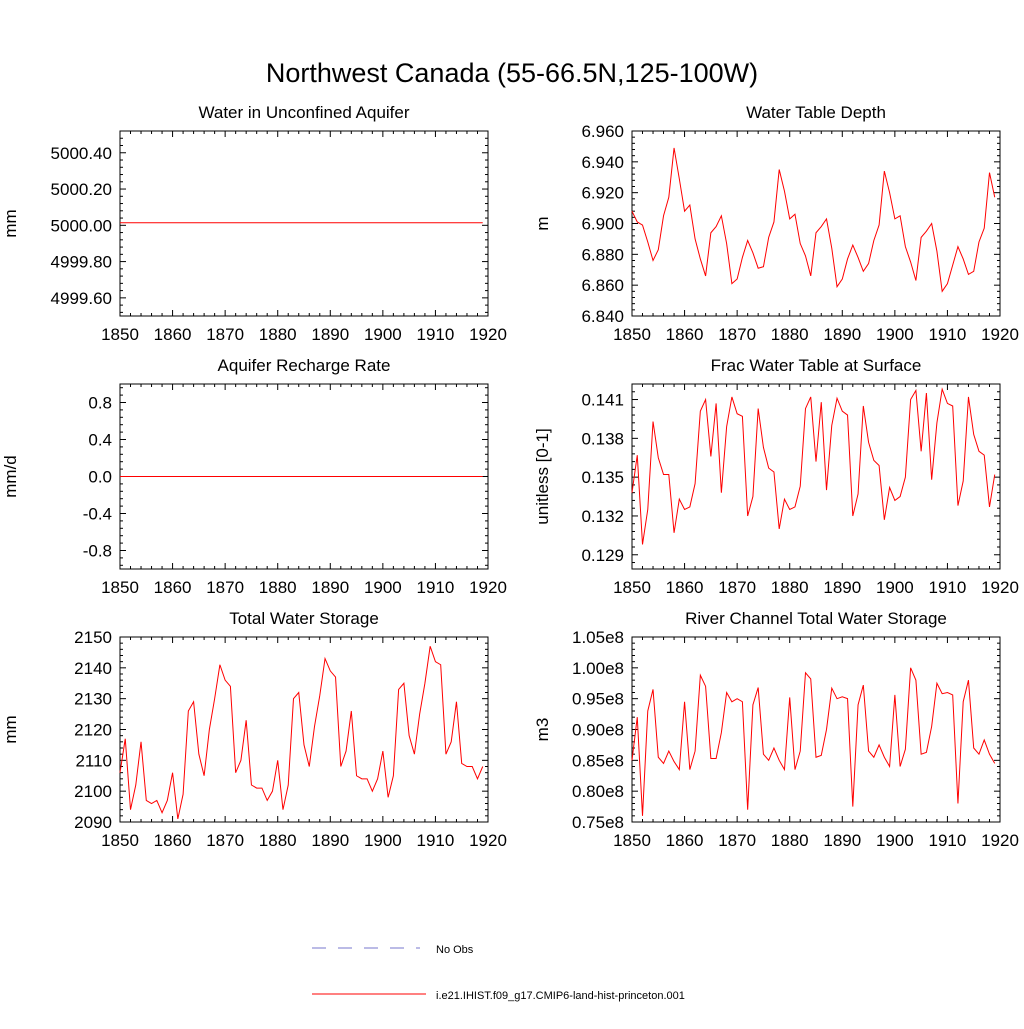  What do you see at coordinates (816, 365) in the screenshot?
I see `panel-title: Frac Water Table at Surface` at bounding box center [816, 365].